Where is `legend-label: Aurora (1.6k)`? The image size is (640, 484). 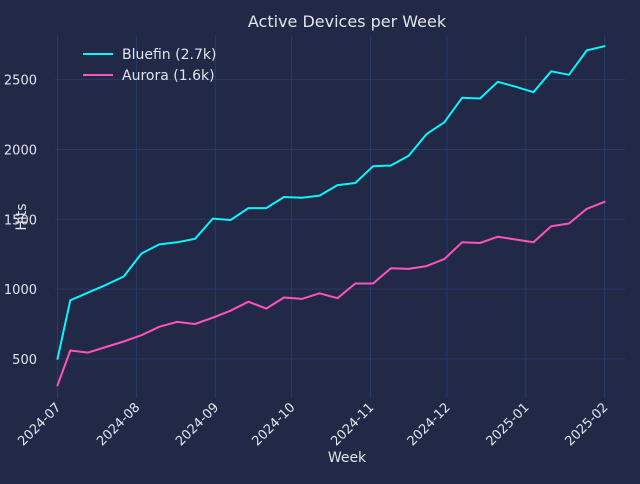 legend-label: Aurora (1.6k) is located at coordinates (168, 76).